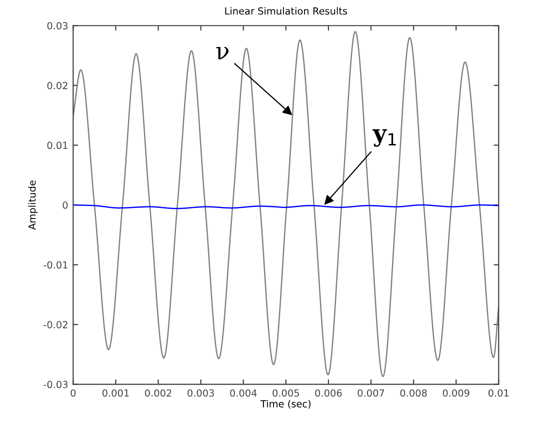 Image resolution: width=542 pixels, height=427 pixels. Describe the element at coordinates (243, 393) in the screenshot. I see `x-tick-label: 0.004` at that location.